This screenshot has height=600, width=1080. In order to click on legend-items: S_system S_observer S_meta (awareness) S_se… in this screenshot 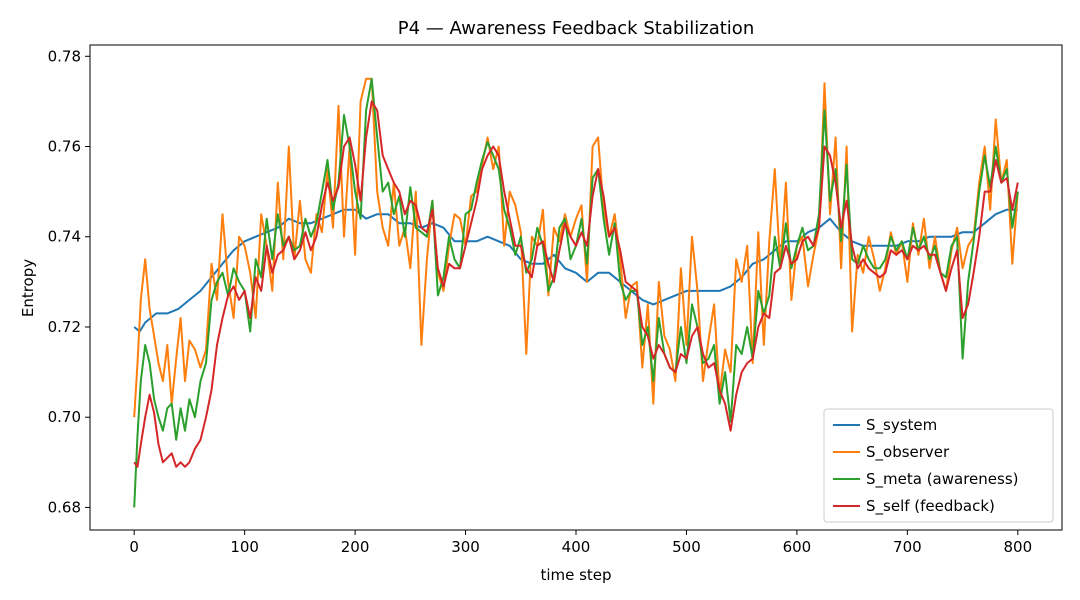, I will do `click(926, 466)`.